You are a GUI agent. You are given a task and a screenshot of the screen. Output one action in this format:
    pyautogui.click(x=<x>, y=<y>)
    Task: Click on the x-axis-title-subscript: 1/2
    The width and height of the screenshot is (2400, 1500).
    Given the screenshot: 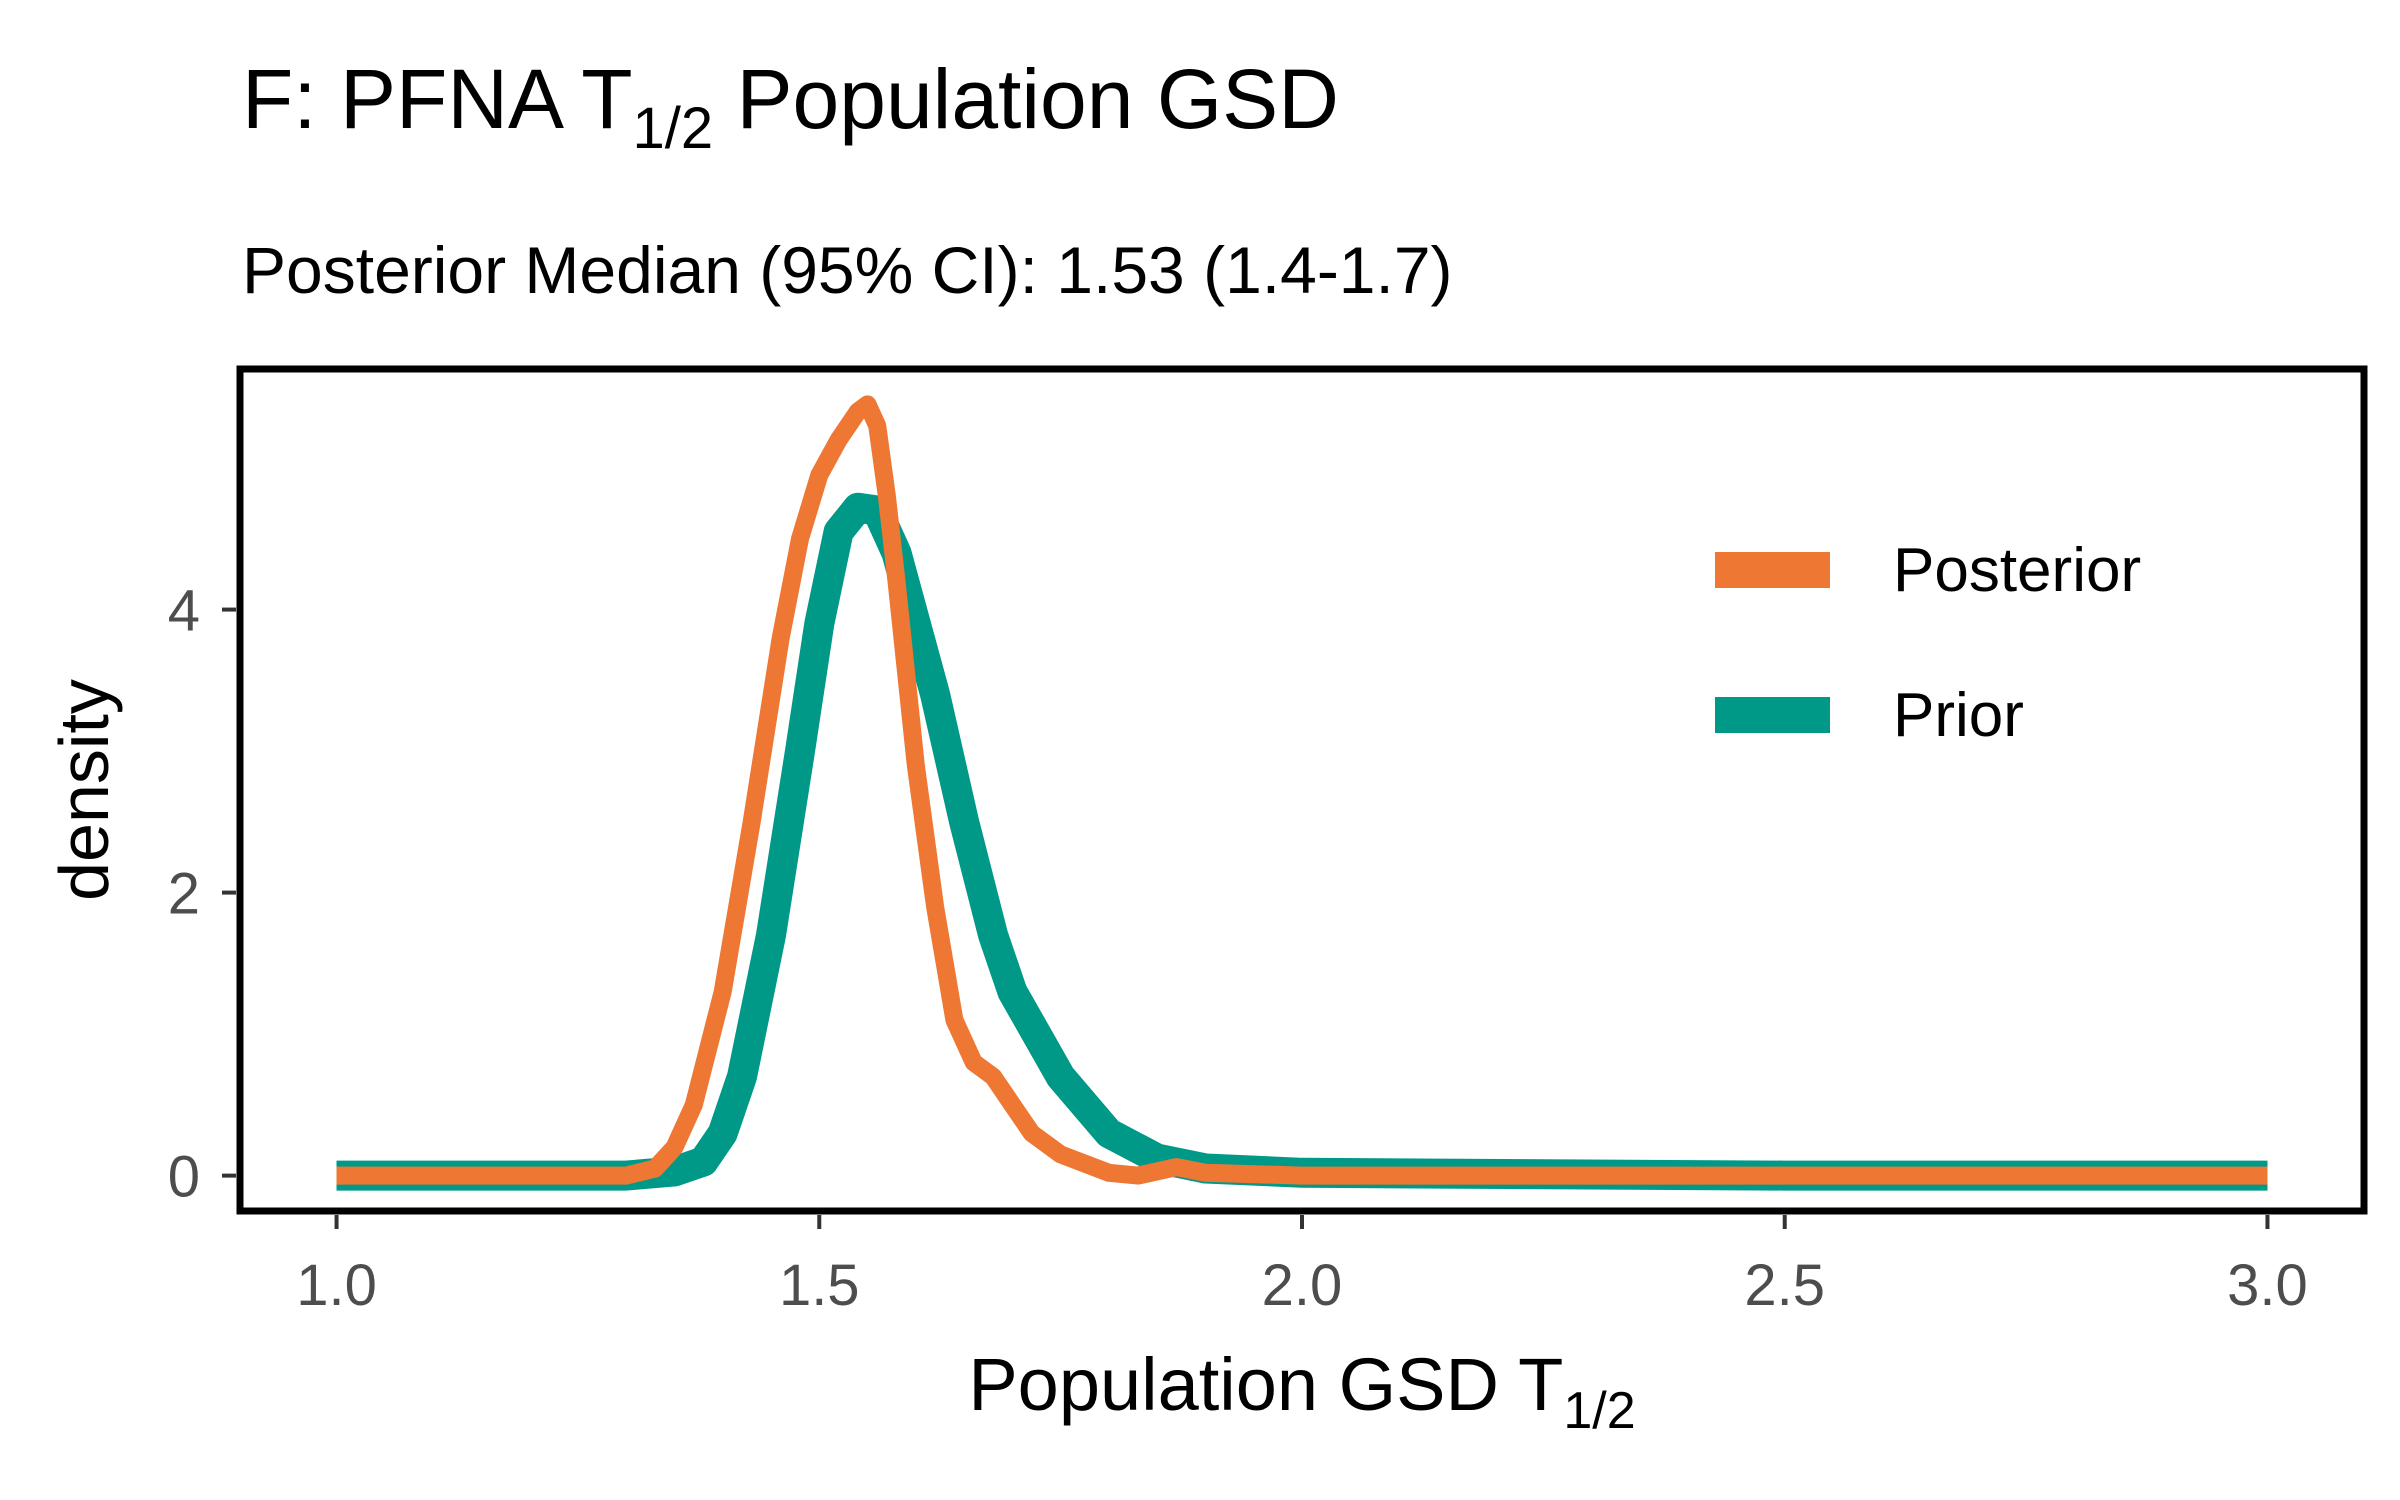 What is the action you would take?
    pyautogui.click(x=1599, y=1411)
    